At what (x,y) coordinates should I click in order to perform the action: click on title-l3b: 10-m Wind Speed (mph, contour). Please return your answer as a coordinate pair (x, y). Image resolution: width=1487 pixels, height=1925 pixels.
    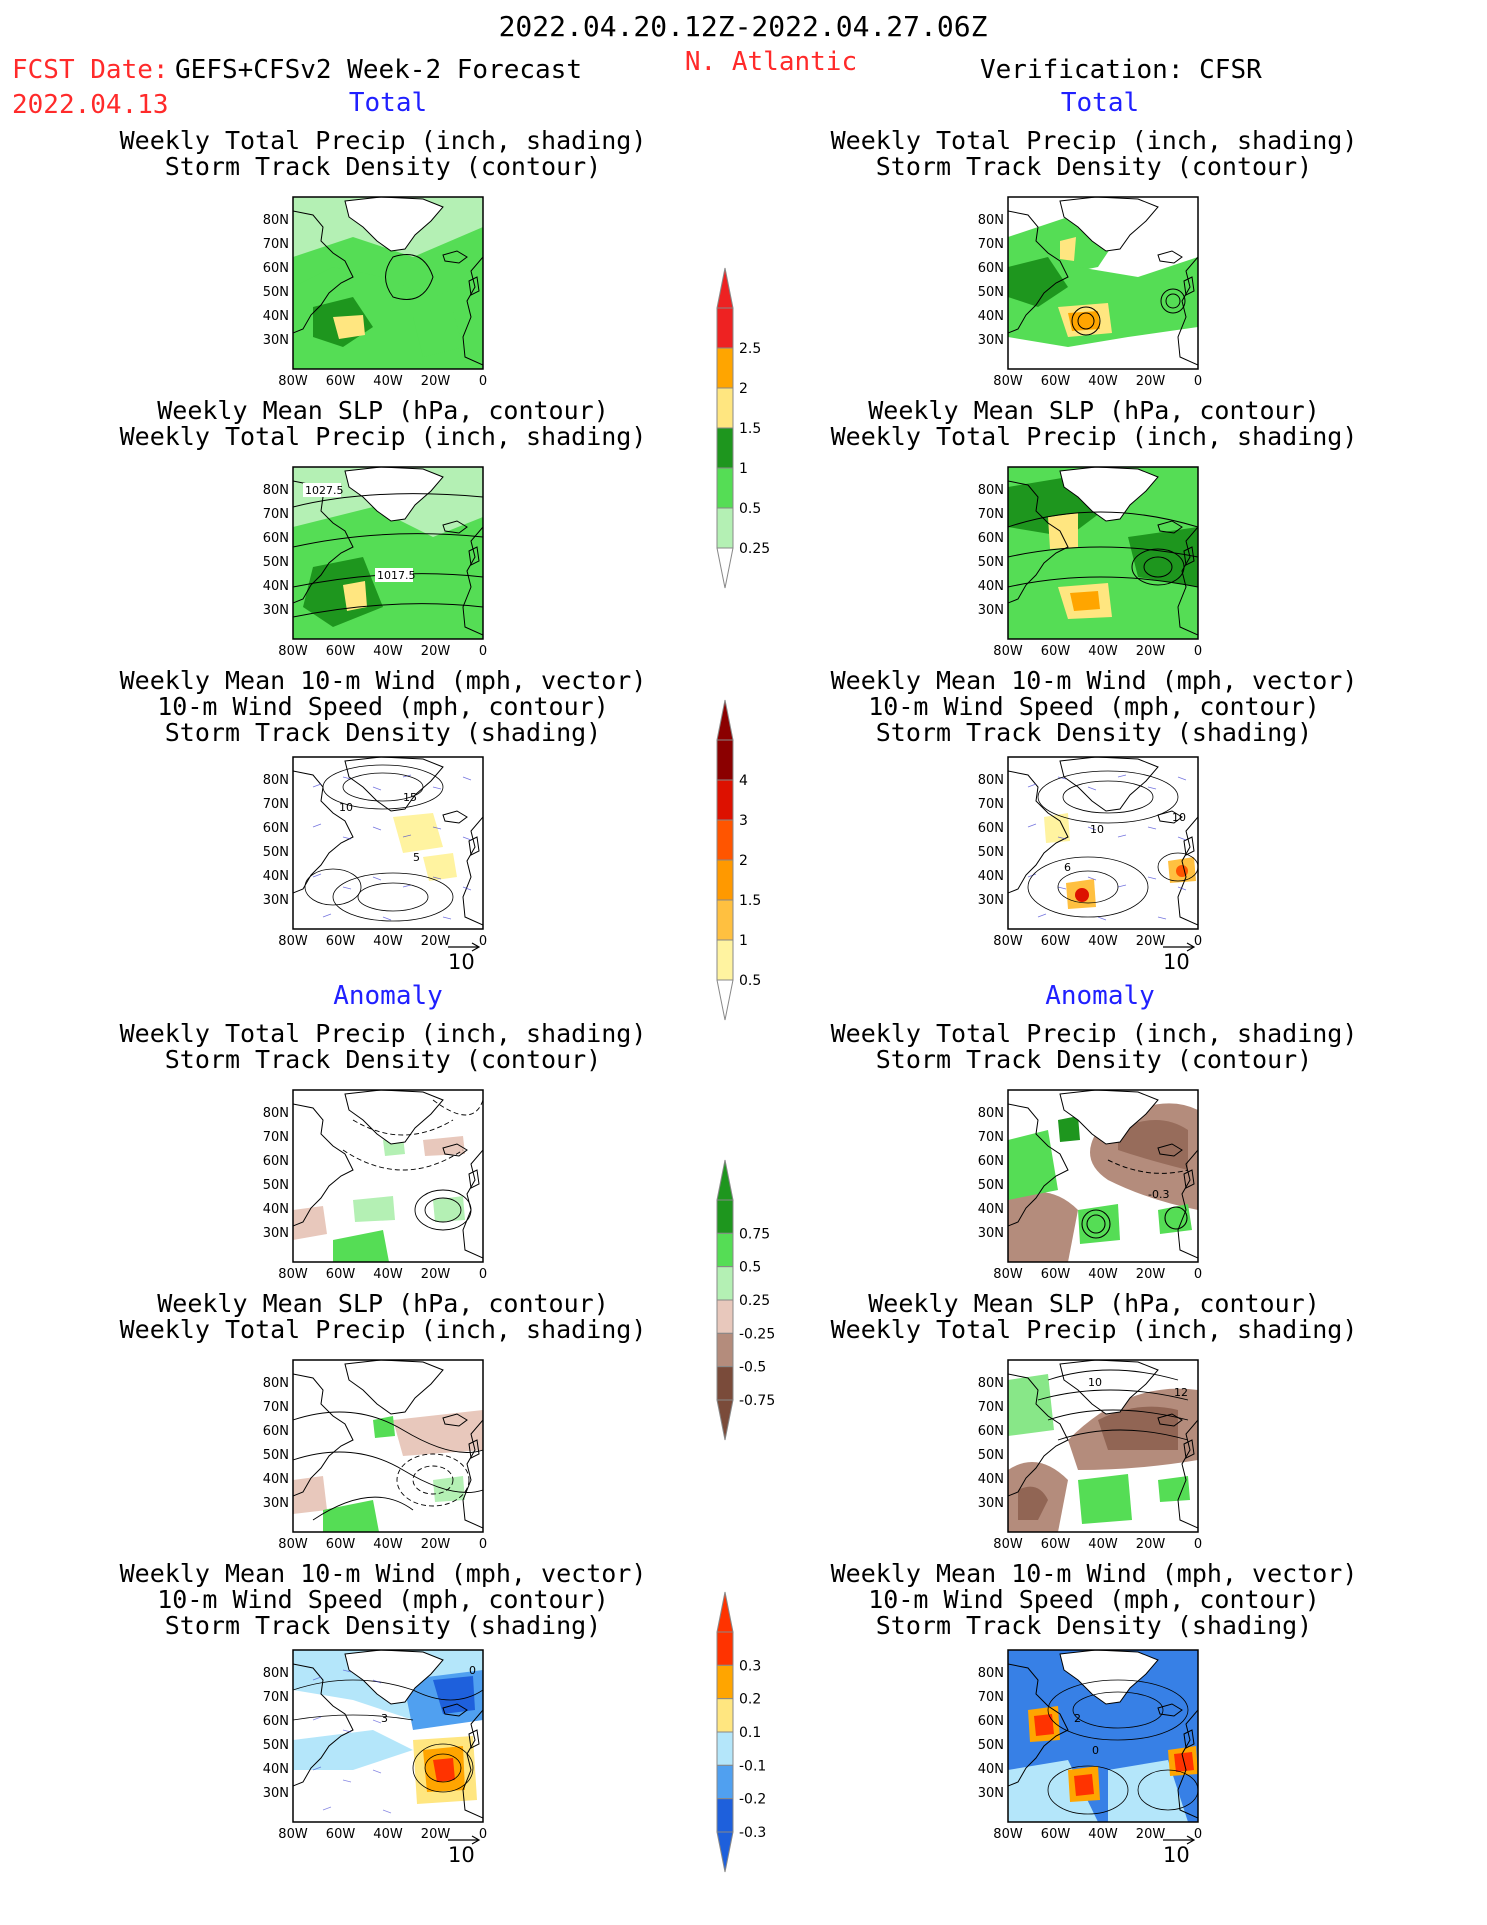
    Looking at the image, I should click on (383, 706).